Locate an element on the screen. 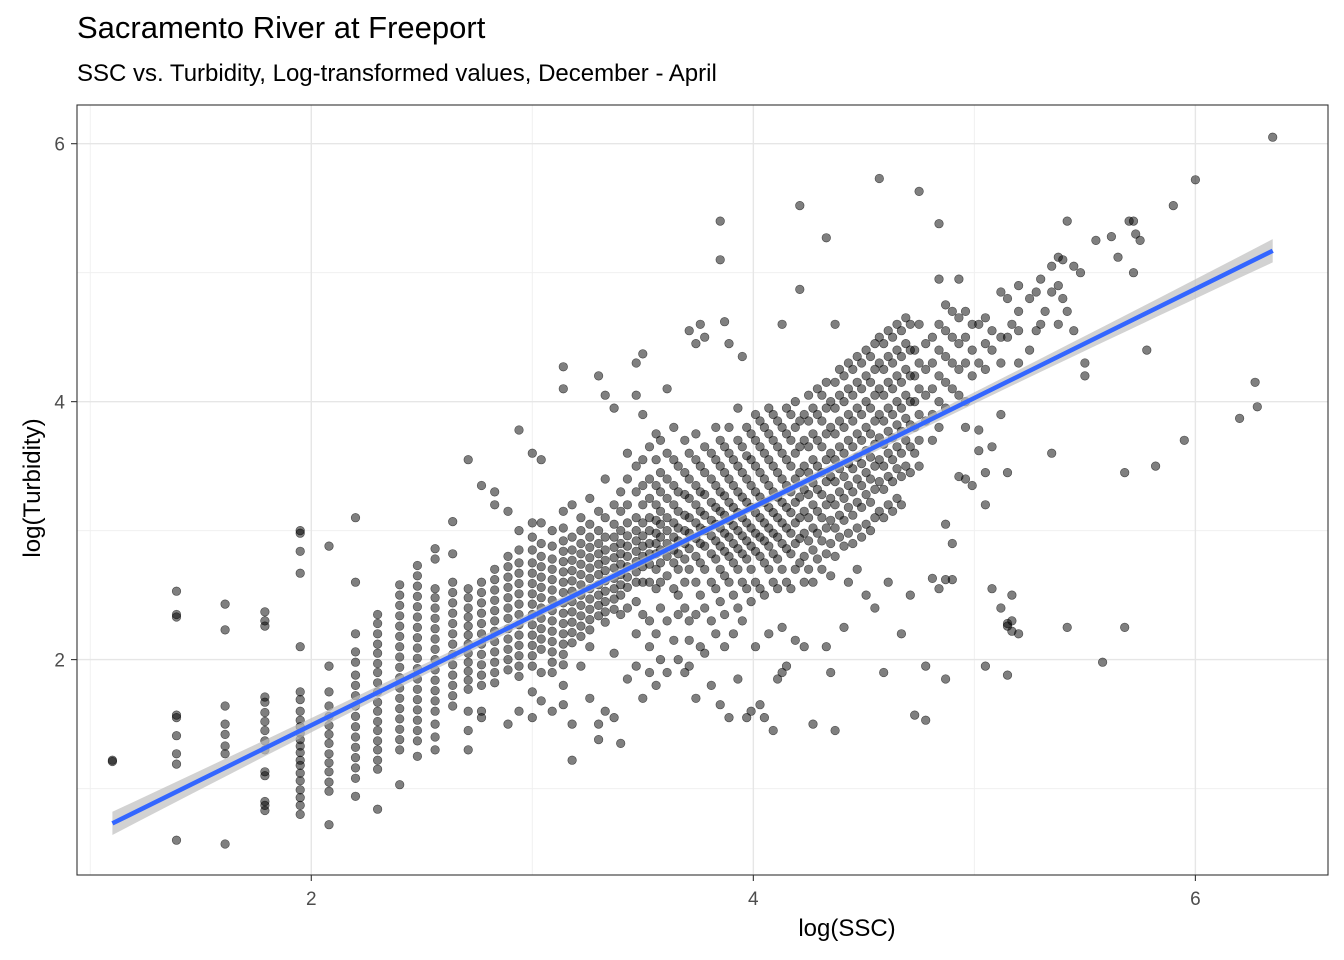 The height and width of the screenshot is (960, 1344). x-tick-label: 6 is located at coordinates (1195, 899).